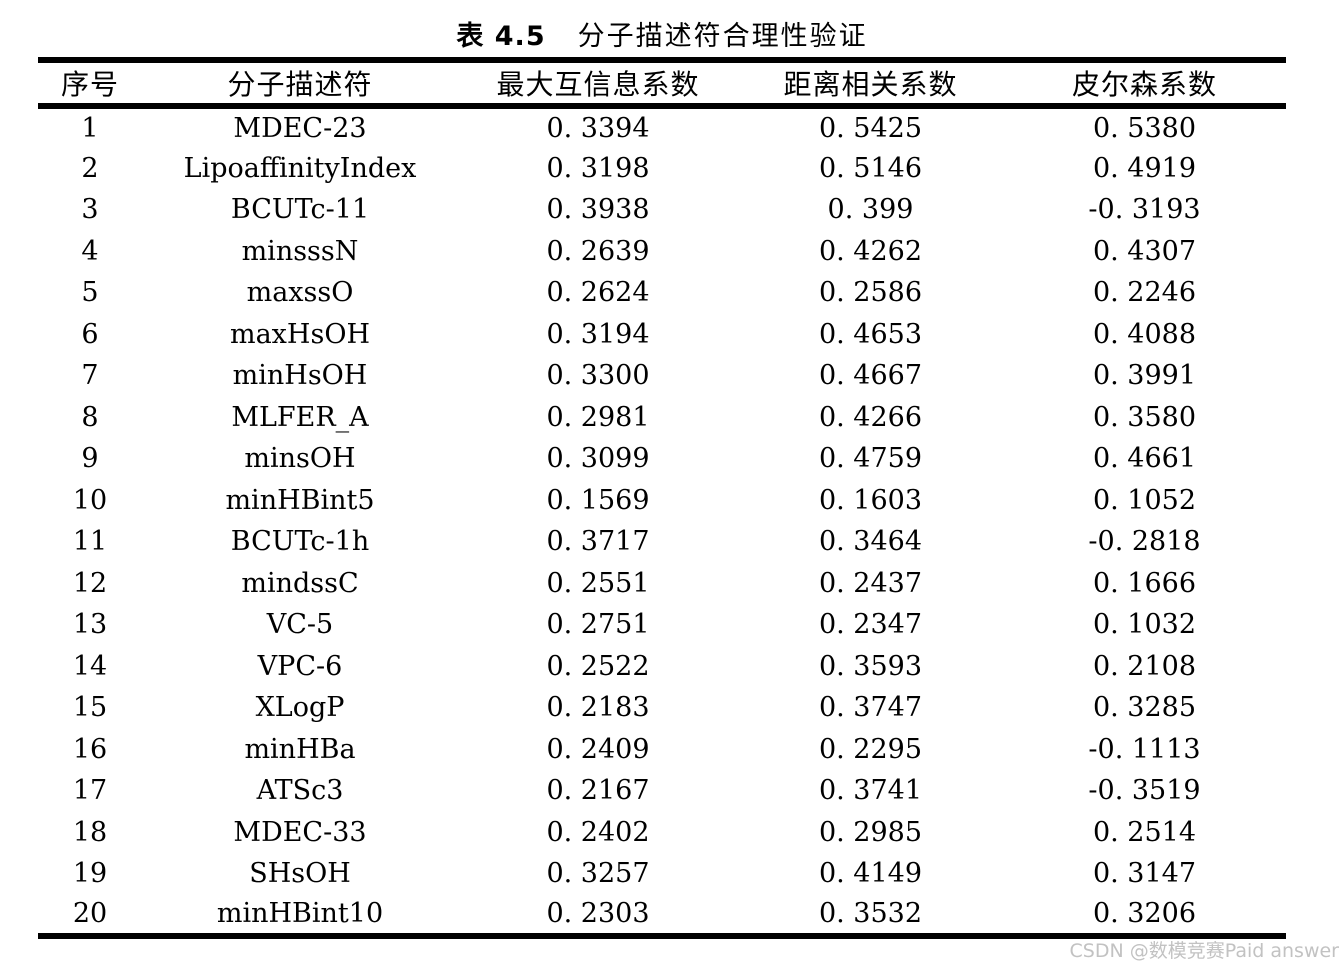 The height and width of the screenshot is (965, 1342). Describe the element at coordinates (598, 625) in the screenshot. I see `mic-value-cell: 0. 2751` at that location.